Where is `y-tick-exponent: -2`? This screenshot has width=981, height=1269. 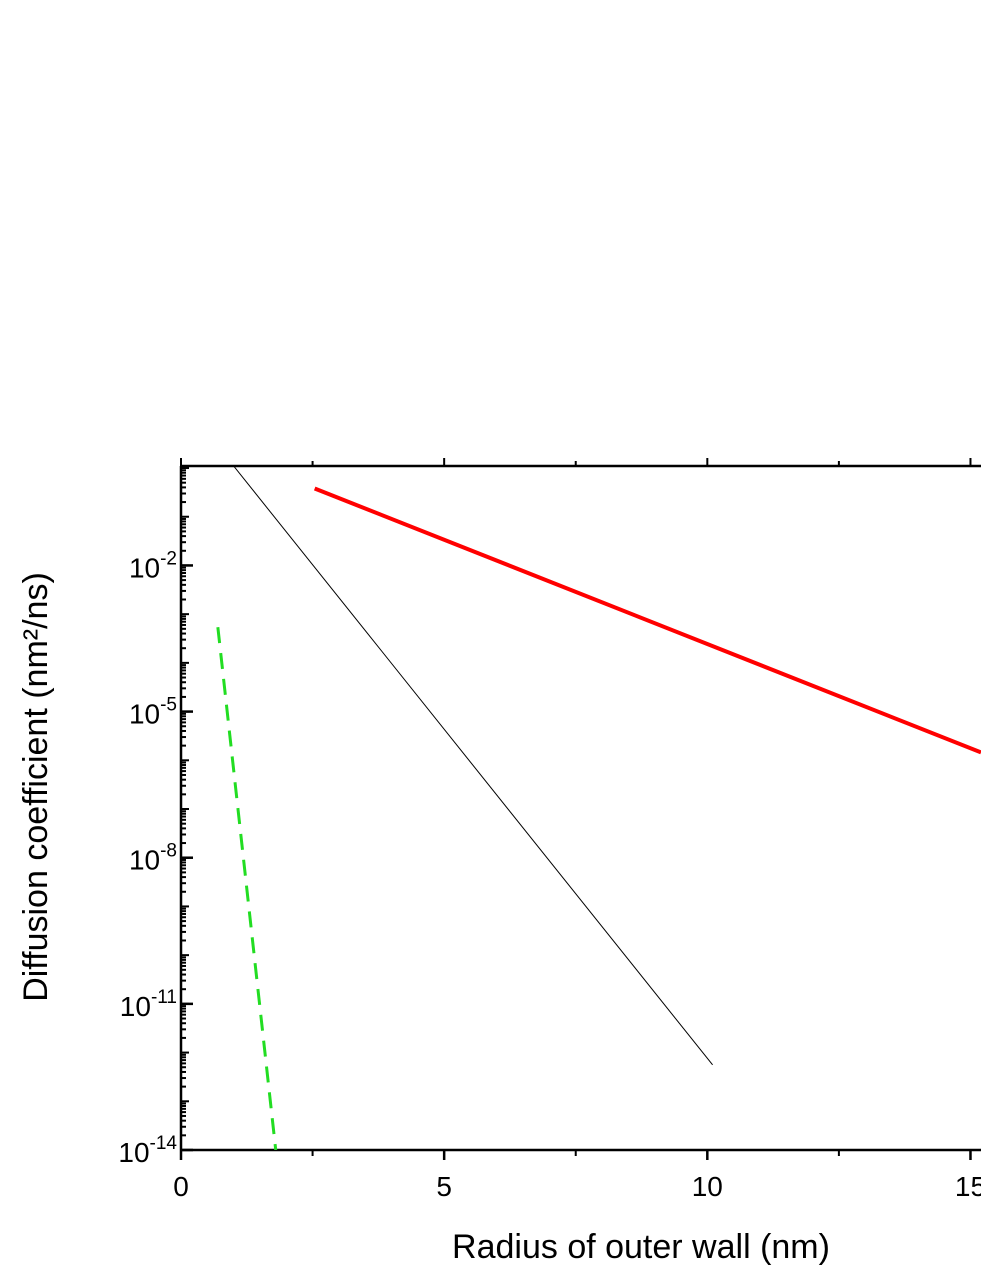
y-tick-exponent: -2 is located at coordinates (168, 558).